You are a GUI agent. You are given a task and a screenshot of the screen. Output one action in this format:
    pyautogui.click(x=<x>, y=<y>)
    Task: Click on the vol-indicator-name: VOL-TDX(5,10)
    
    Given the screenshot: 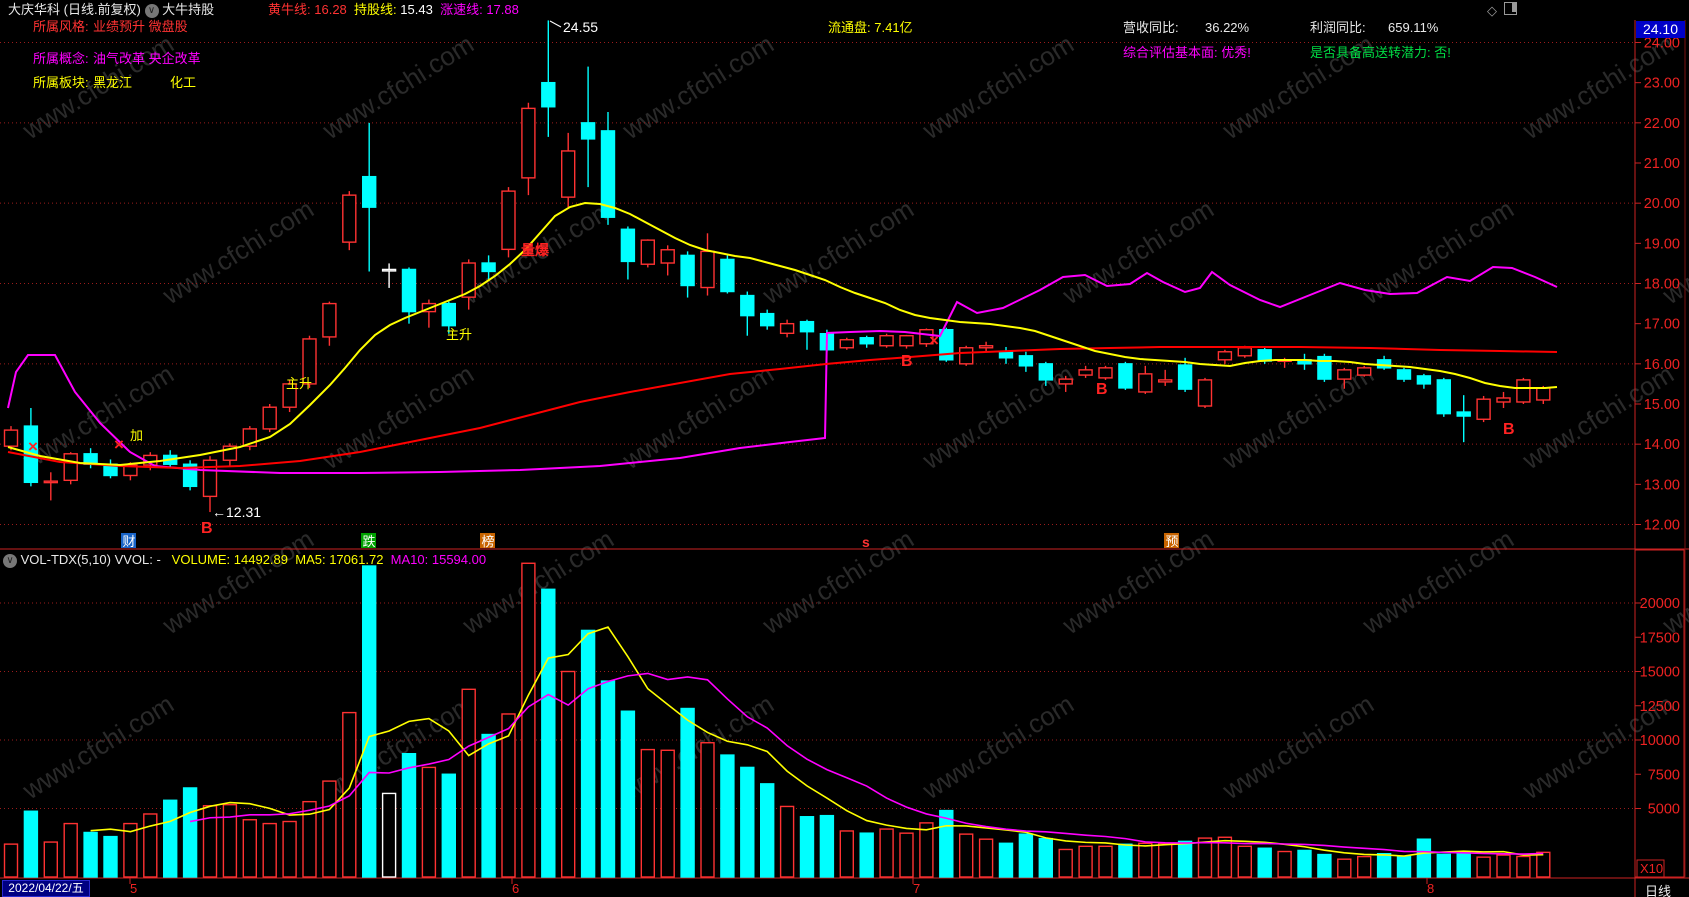 What is the action you would take?
    pyautogui.click(x=65, y=559)
    